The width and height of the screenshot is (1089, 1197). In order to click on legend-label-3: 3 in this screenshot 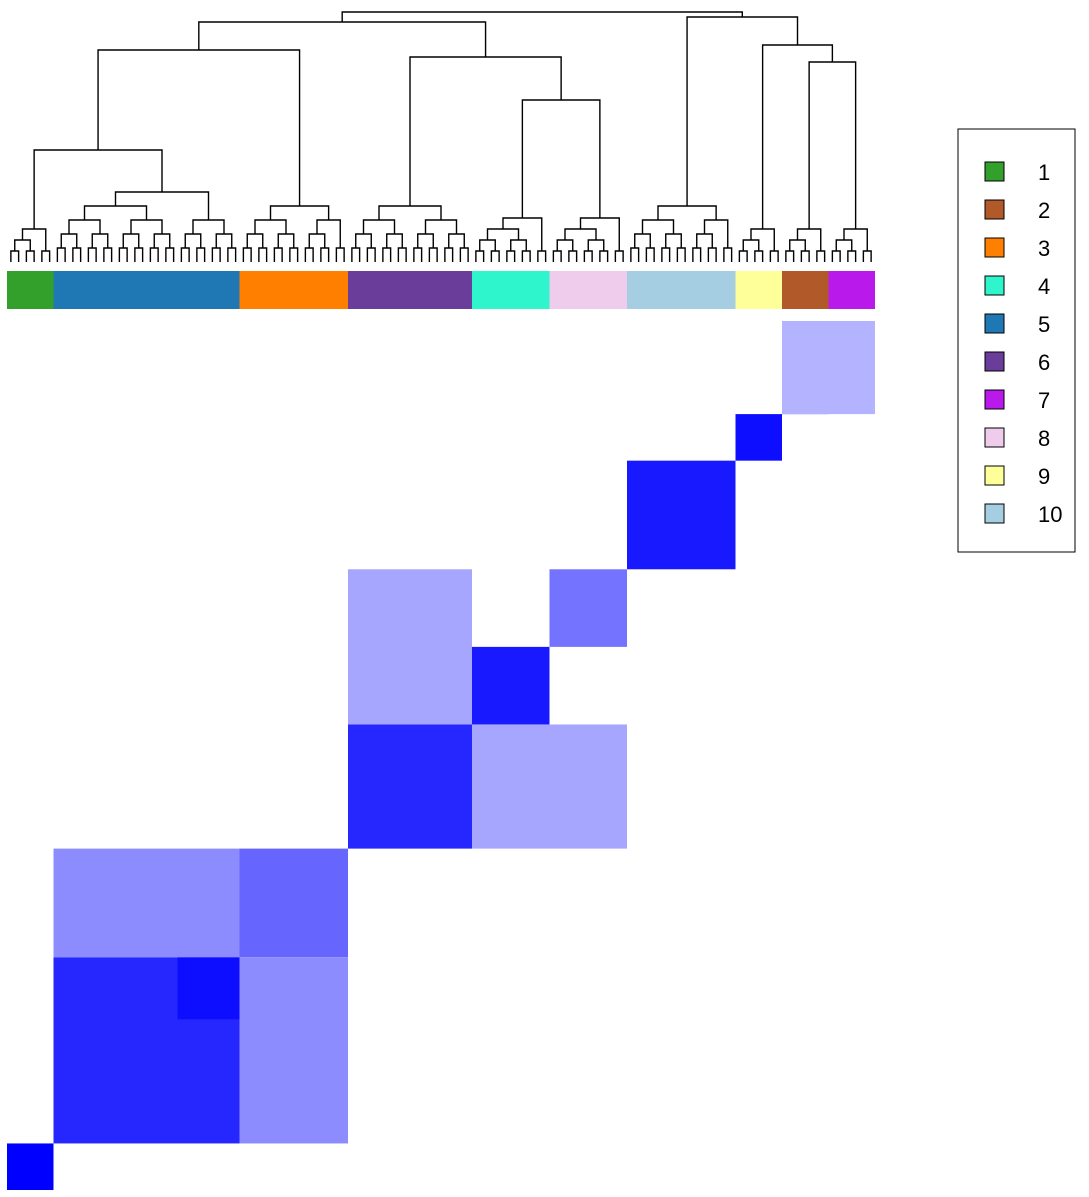, I will do `click(1044, 248)`.